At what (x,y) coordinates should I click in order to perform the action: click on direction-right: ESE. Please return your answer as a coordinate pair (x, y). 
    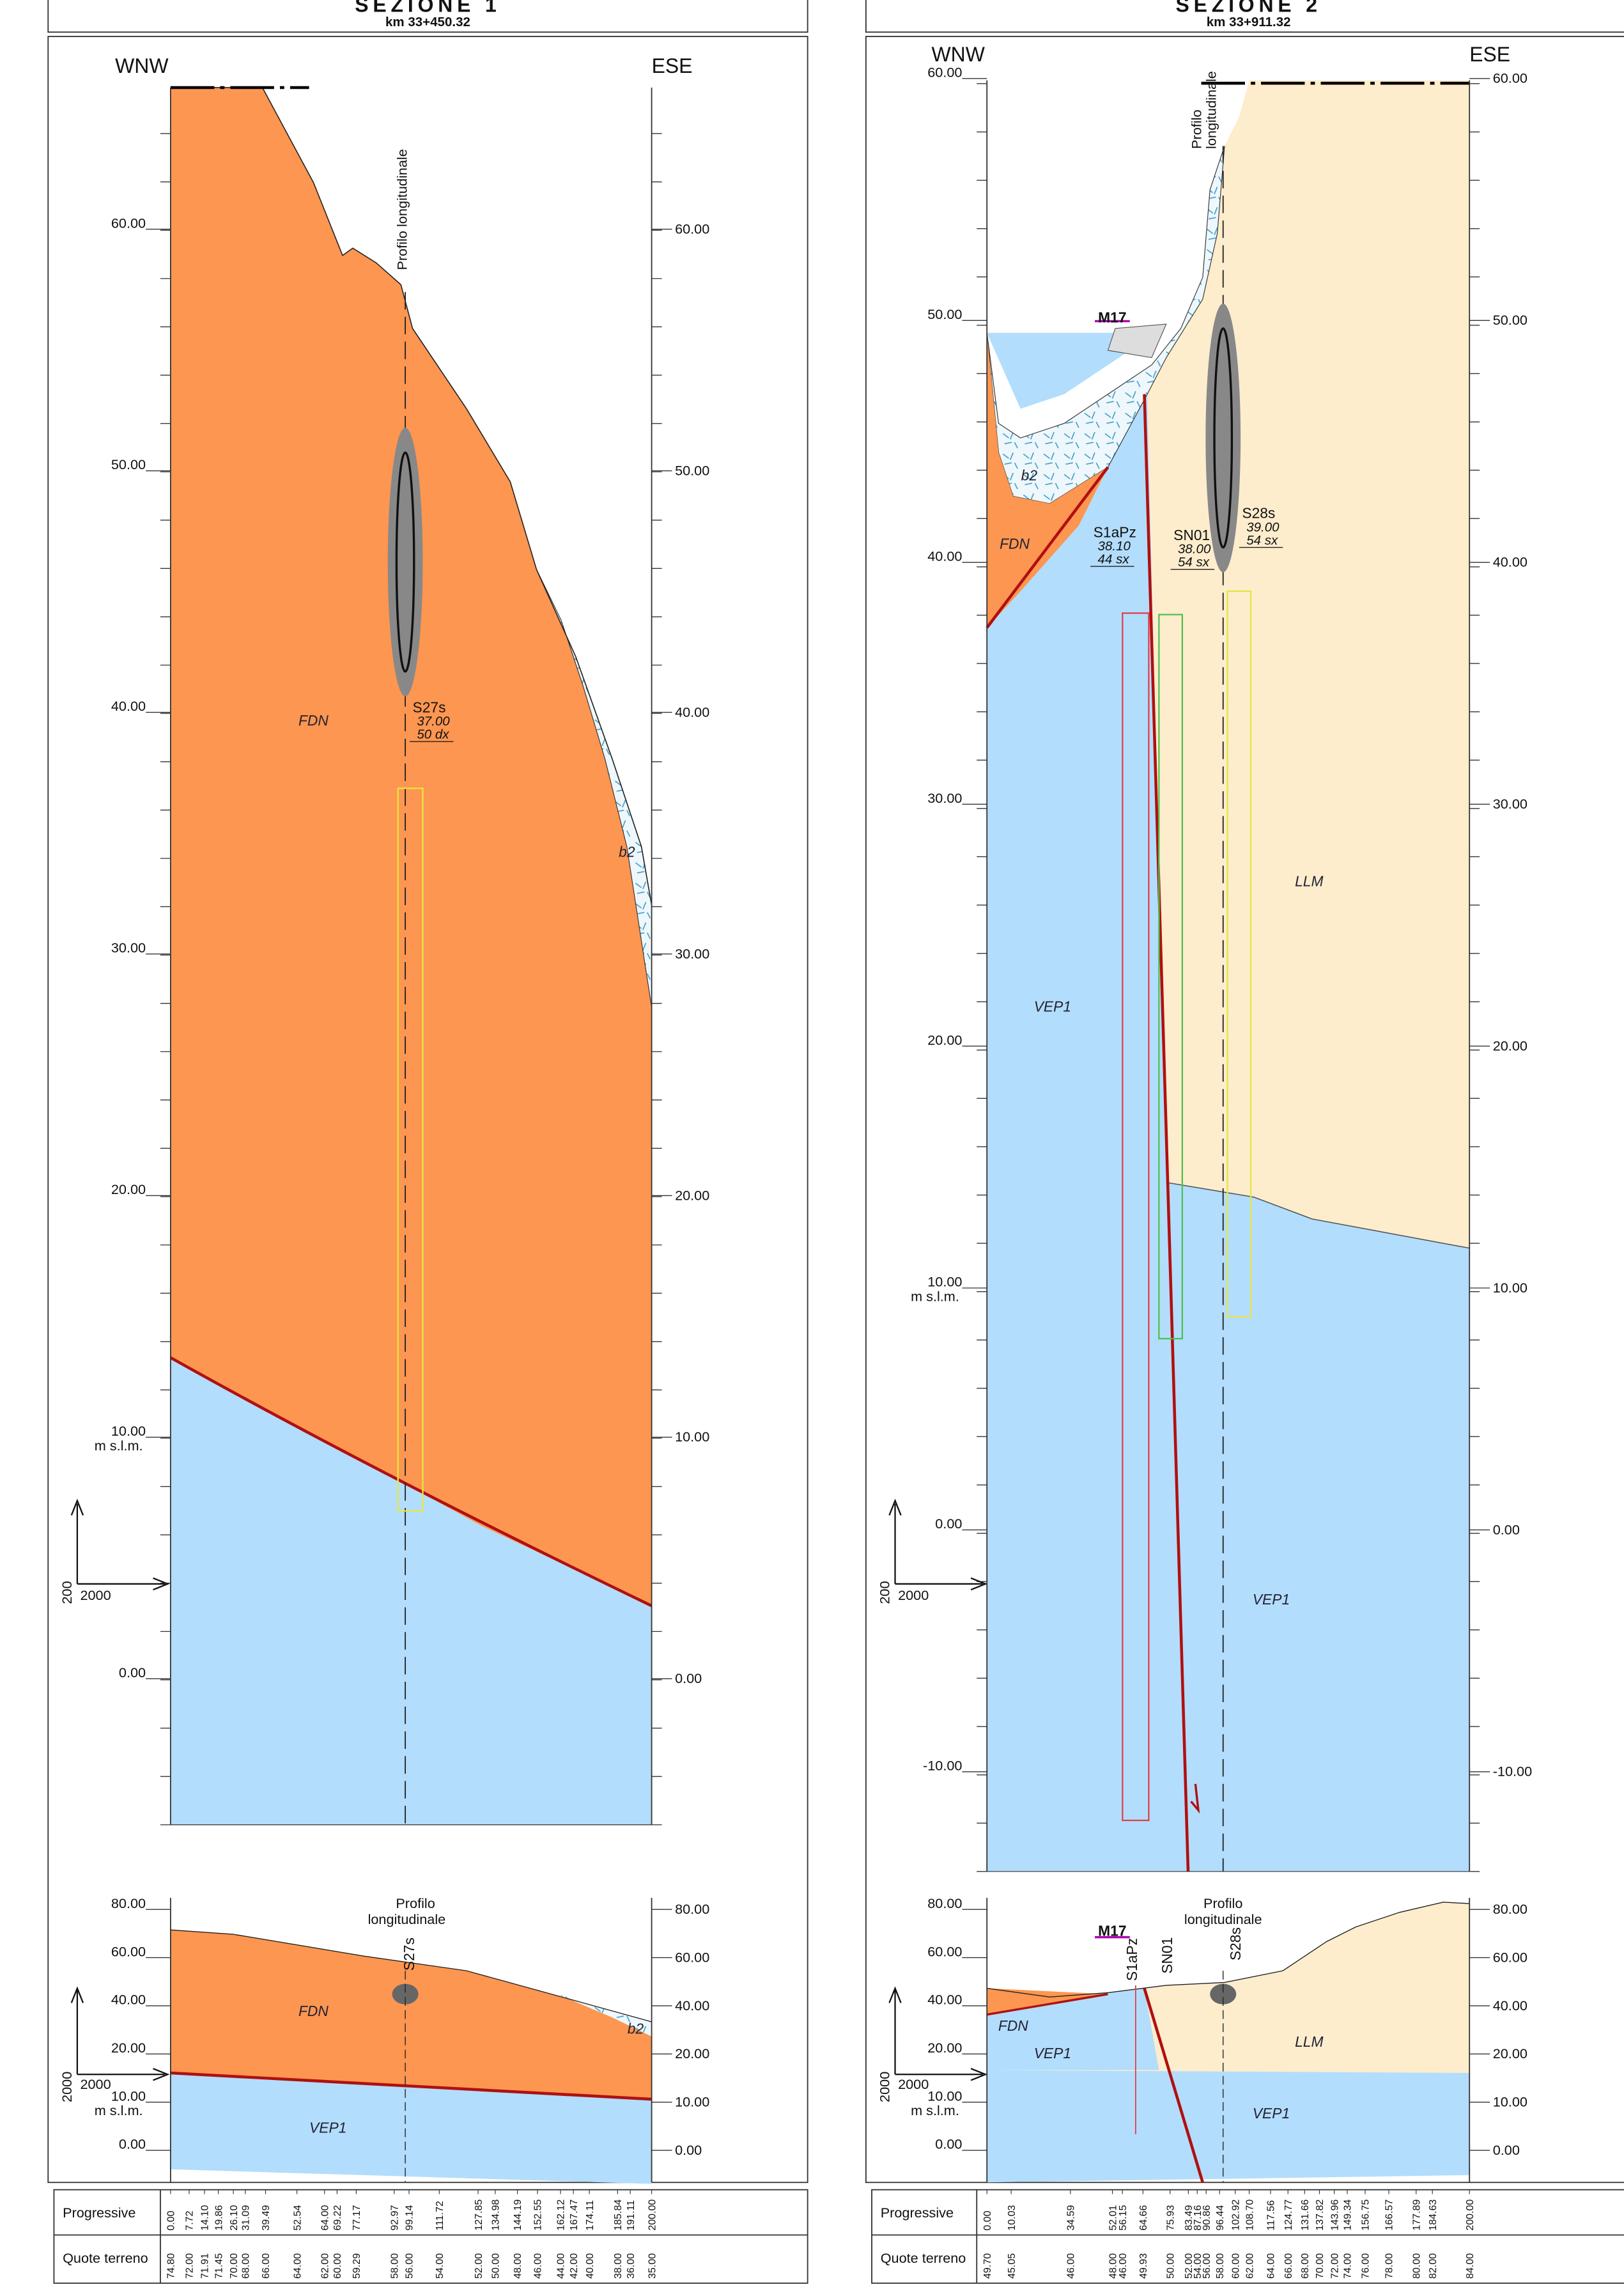
    Looking at the image, I should click on (672, 65).